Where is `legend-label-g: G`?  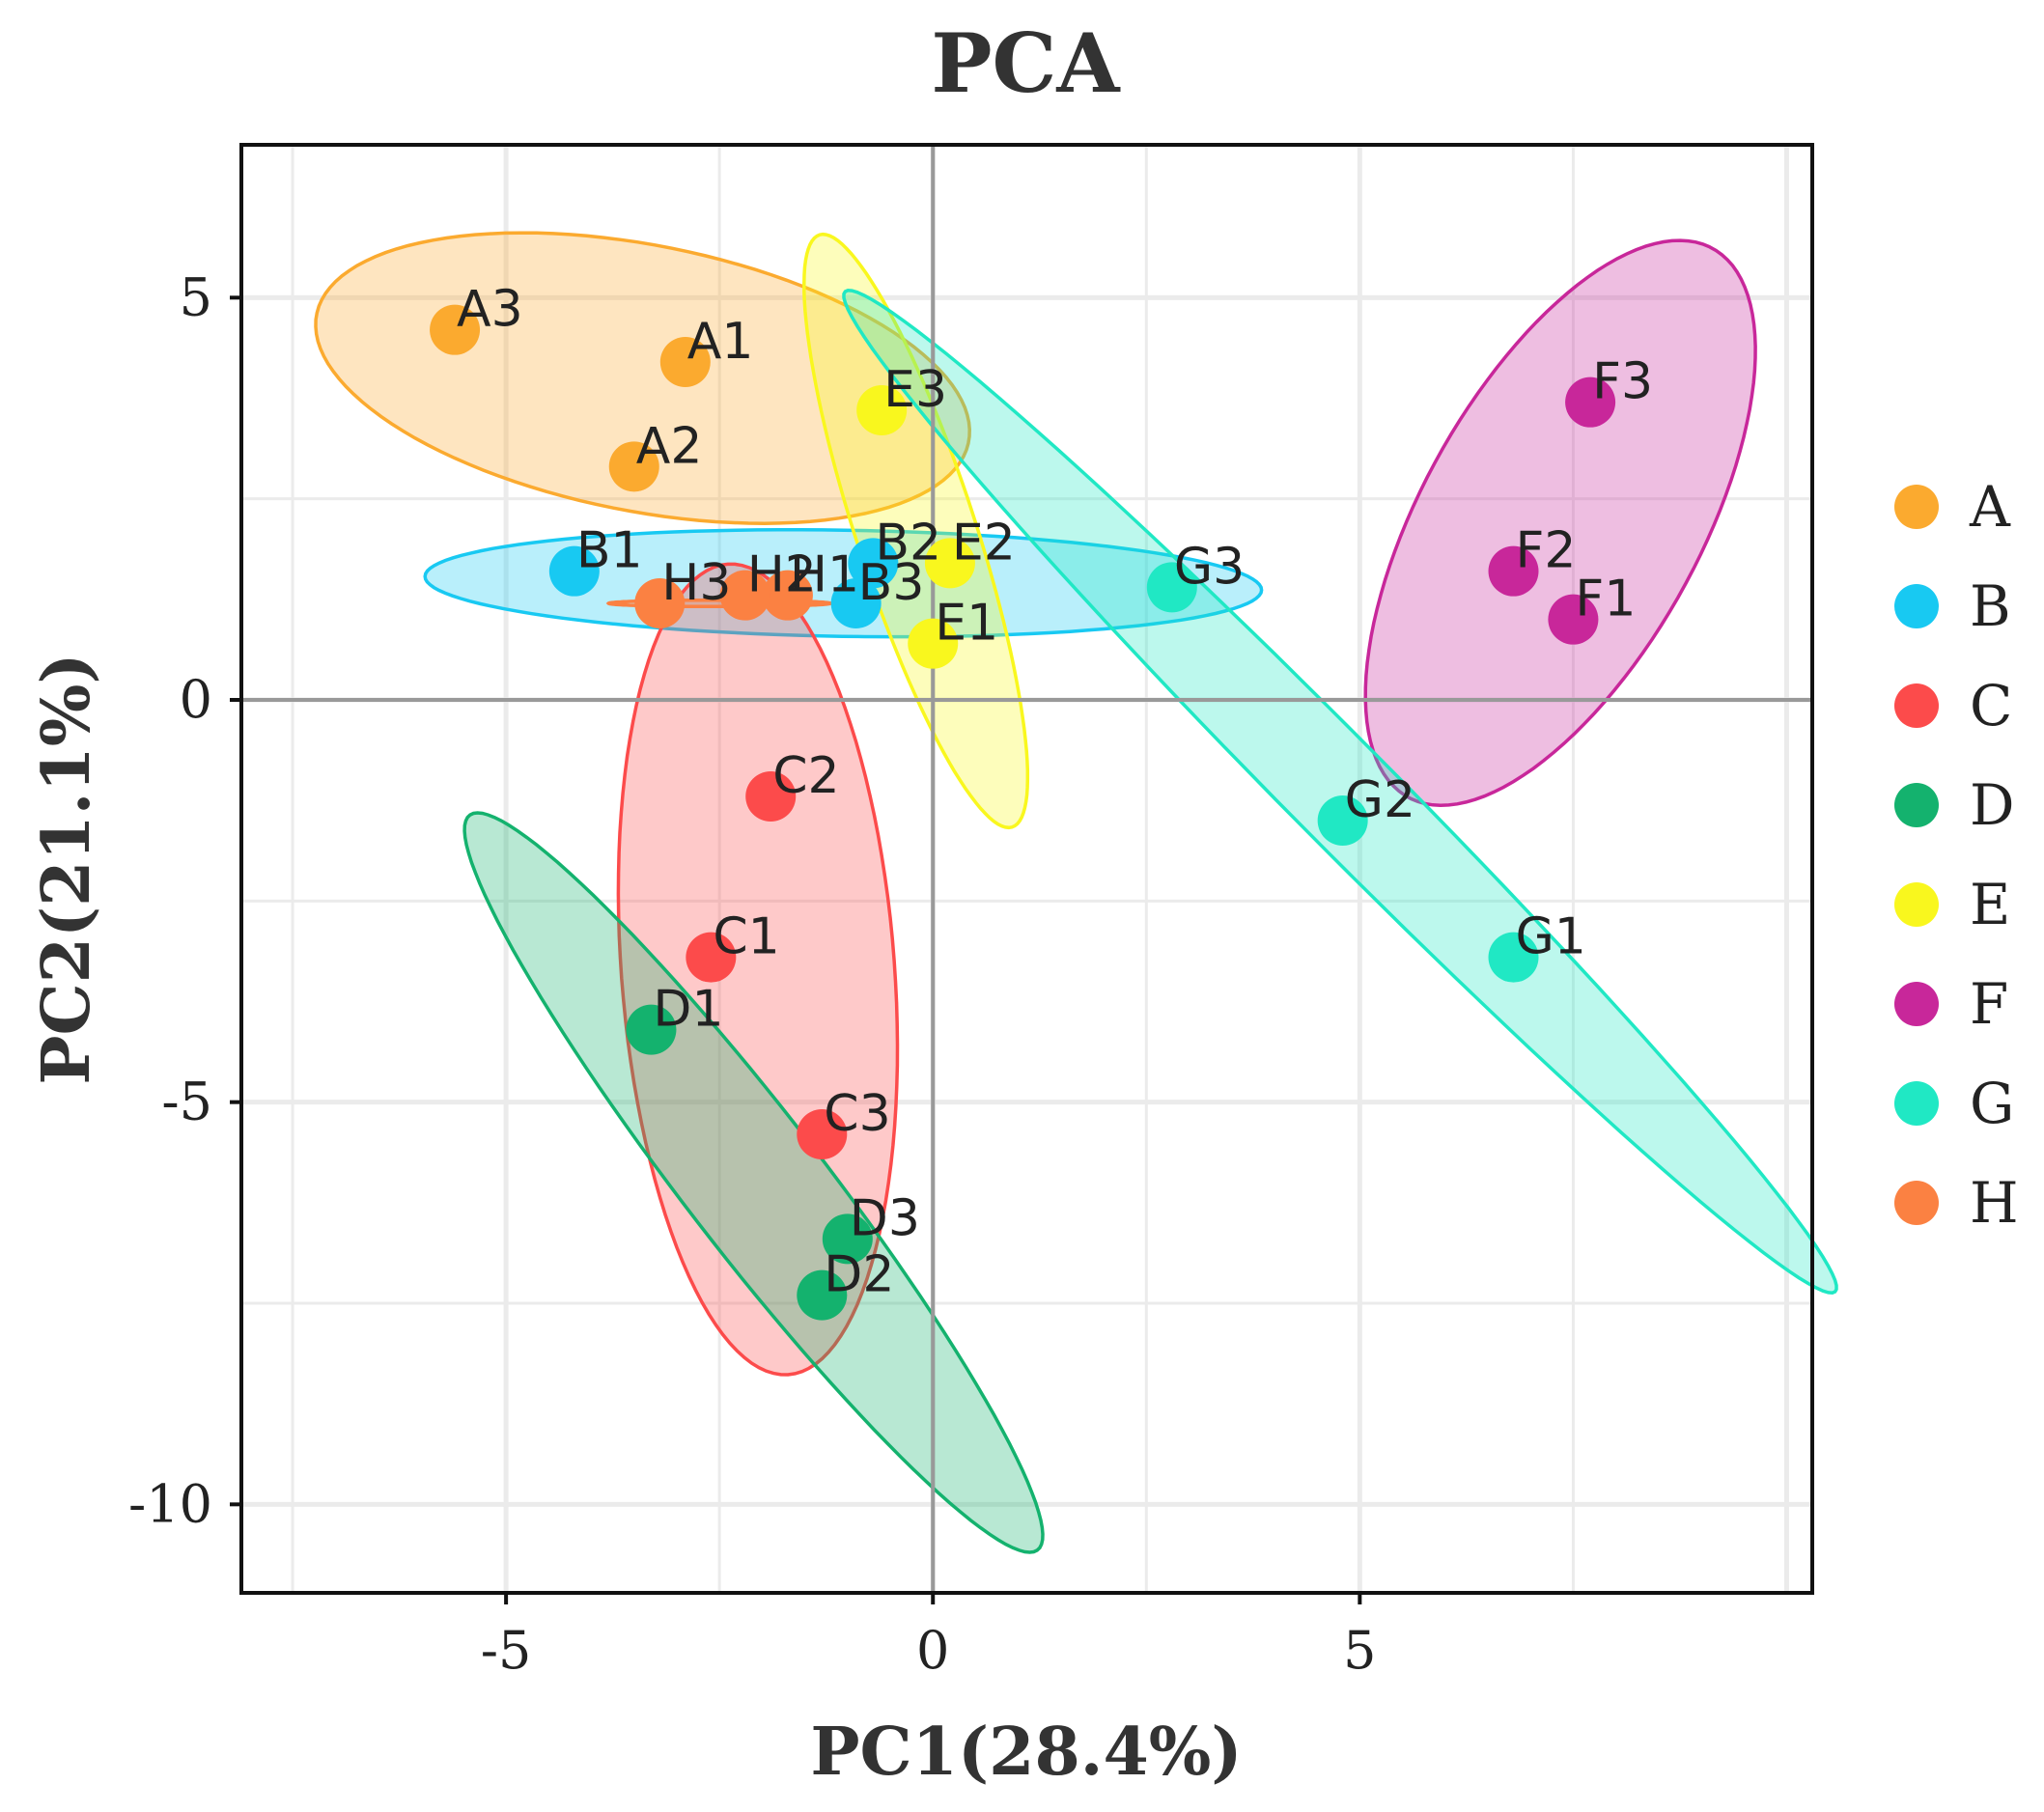
legend-label-g: G is located at coordinates (1992, 1103).